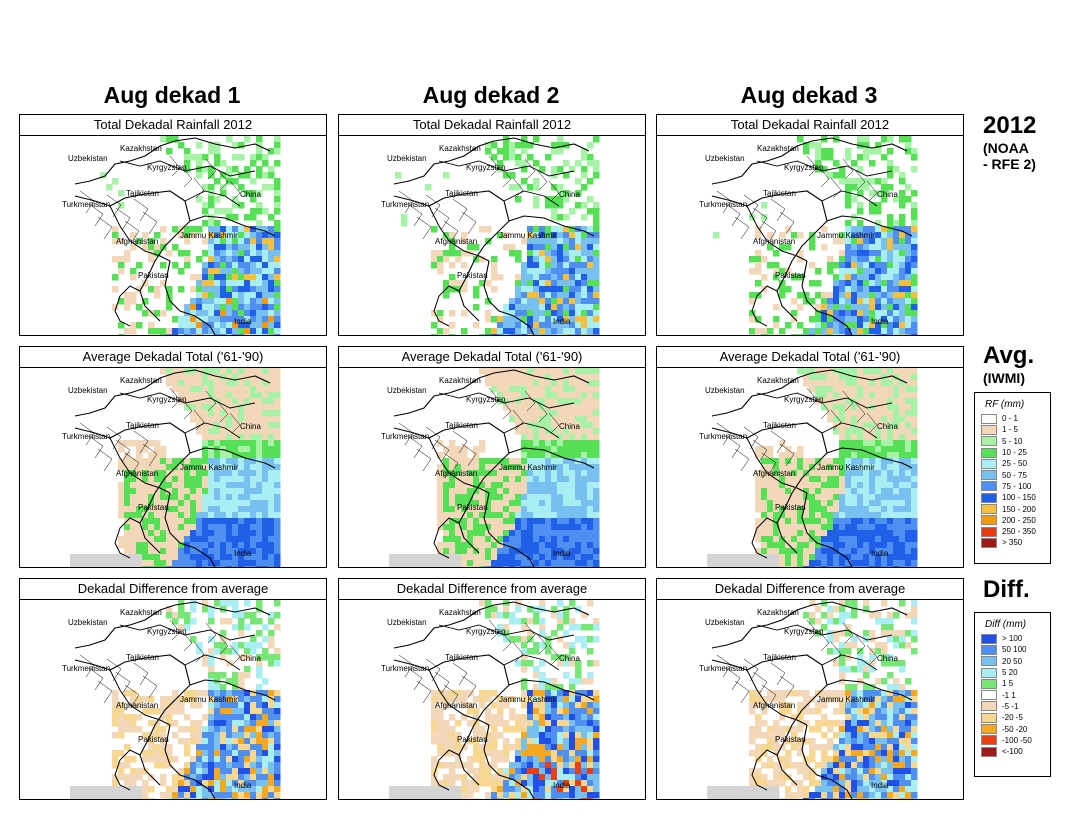  What do you see at coordinates (1019, 509) in the screenshot?
I see `rf-legend-label: 150 - 200` at bounding box center [1019, 509].